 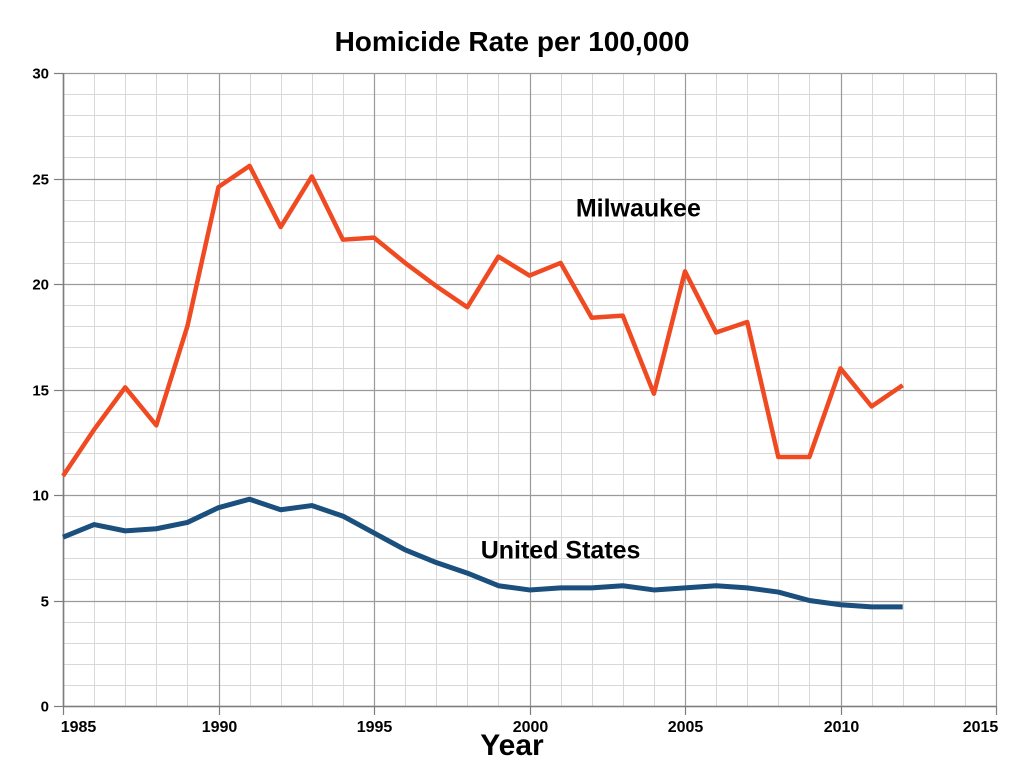 I want to click on y-axis-tick-labels: 0 5 10 15 20 25 30, so click(x=40, y=391).